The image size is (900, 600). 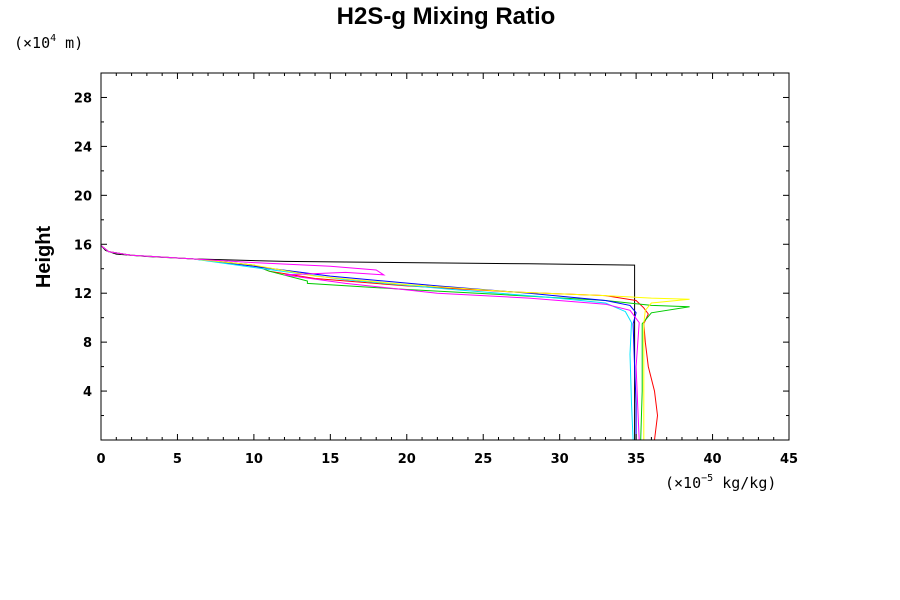 What do you see at coordinates (407, 459) in the screenshot?
I see `x-tick-label: 20` at bounding box center [407, 459].